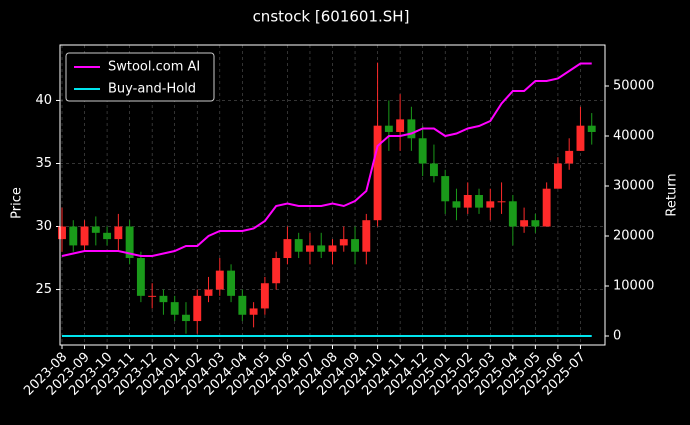 This screenshot has width=690, height=425. I want to click on y2-tick-label: 50000, so click(633, 86).